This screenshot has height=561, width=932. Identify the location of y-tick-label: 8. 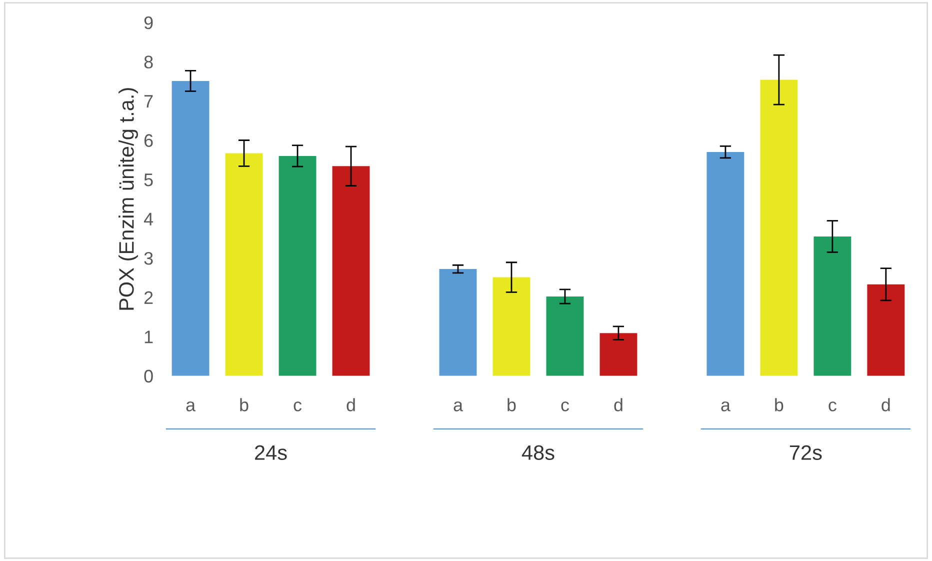
(148, 62).